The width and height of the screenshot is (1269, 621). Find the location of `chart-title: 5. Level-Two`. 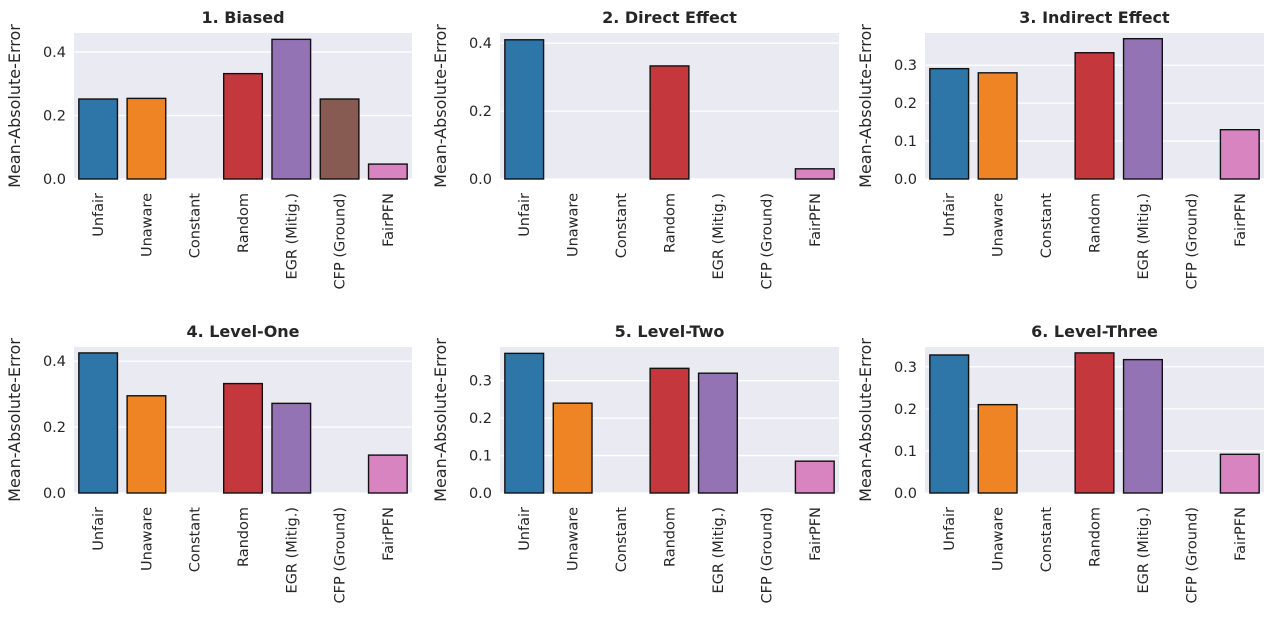

chart-title: 5. Level-Two is located at coordinates (670, 331).